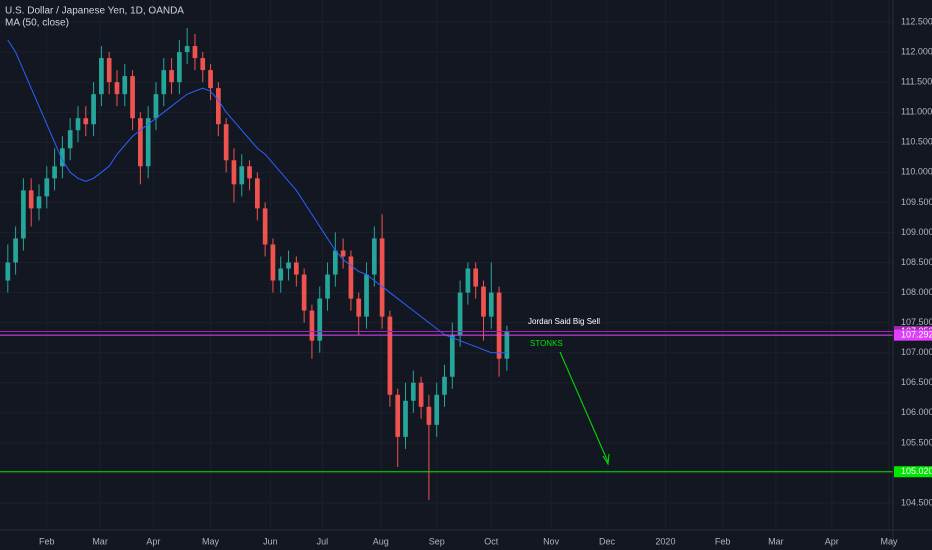  Describe the element at coordinates (916, 51) in the screenshot. I see `y-tick-label: 112.000` at that location.